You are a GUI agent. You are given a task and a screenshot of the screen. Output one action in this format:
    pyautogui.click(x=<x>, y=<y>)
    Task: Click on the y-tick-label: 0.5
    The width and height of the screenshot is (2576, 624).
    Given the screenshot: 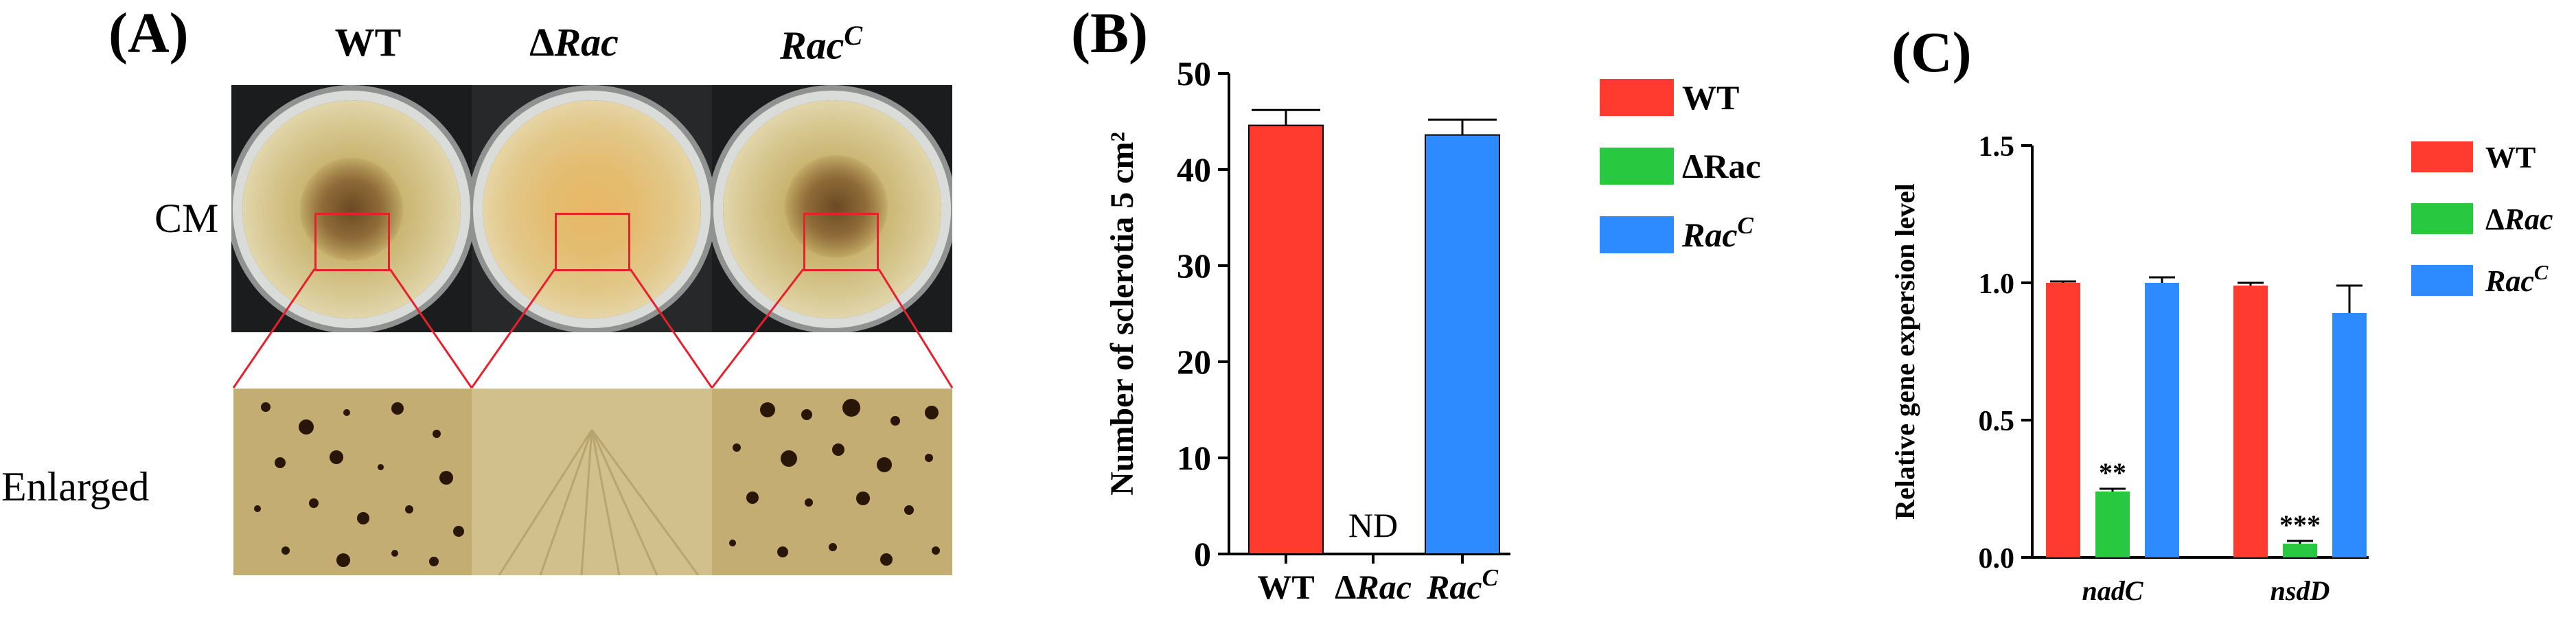 What is the action you would take?
    pyautogui.click(x=1997, y=421)
    